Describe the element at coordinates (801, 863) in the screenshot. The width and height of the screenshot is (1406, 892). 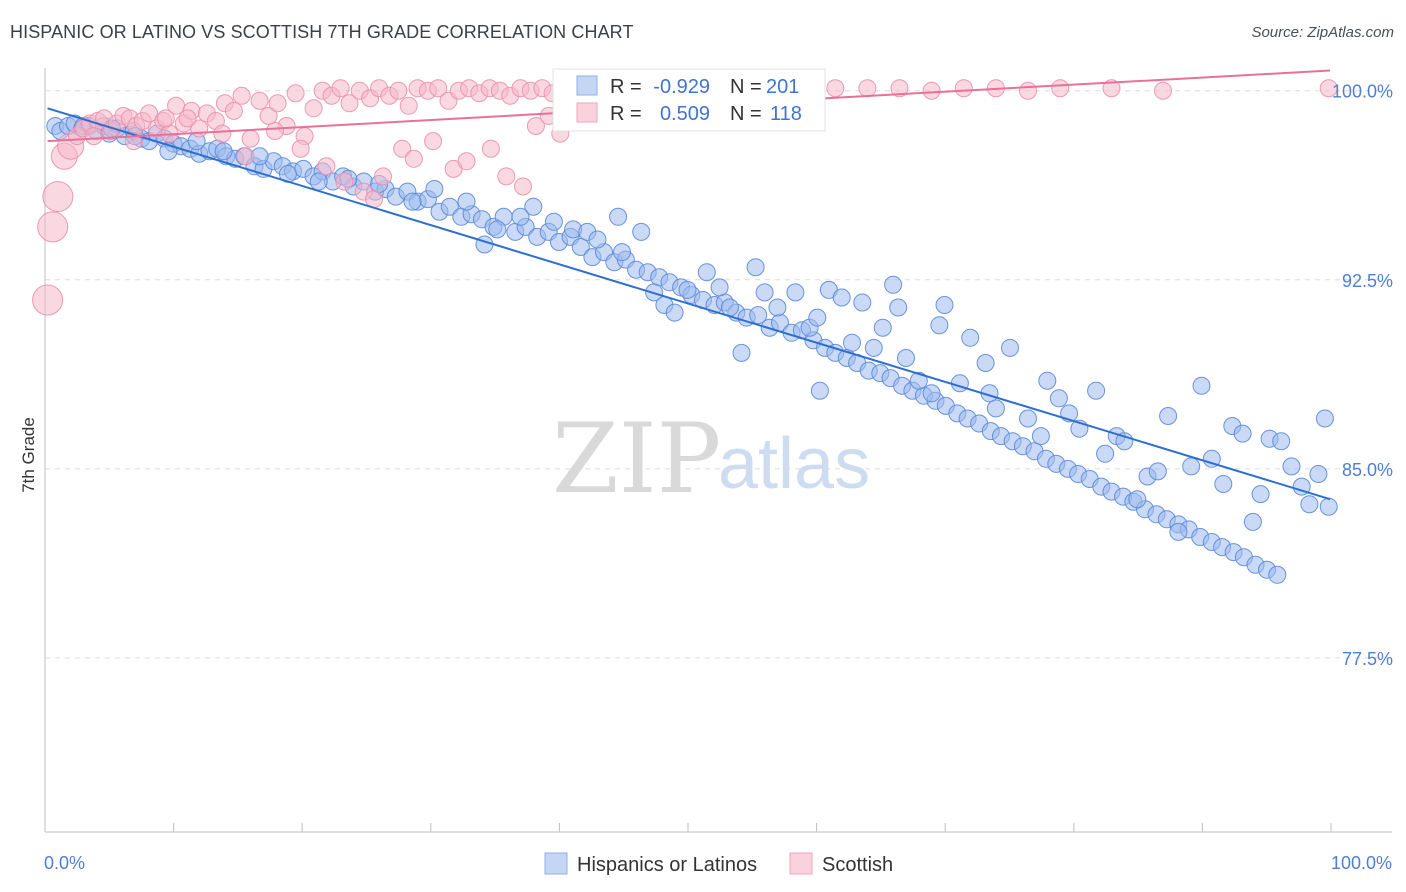
I see `legend-swatch-scottish` at that location.